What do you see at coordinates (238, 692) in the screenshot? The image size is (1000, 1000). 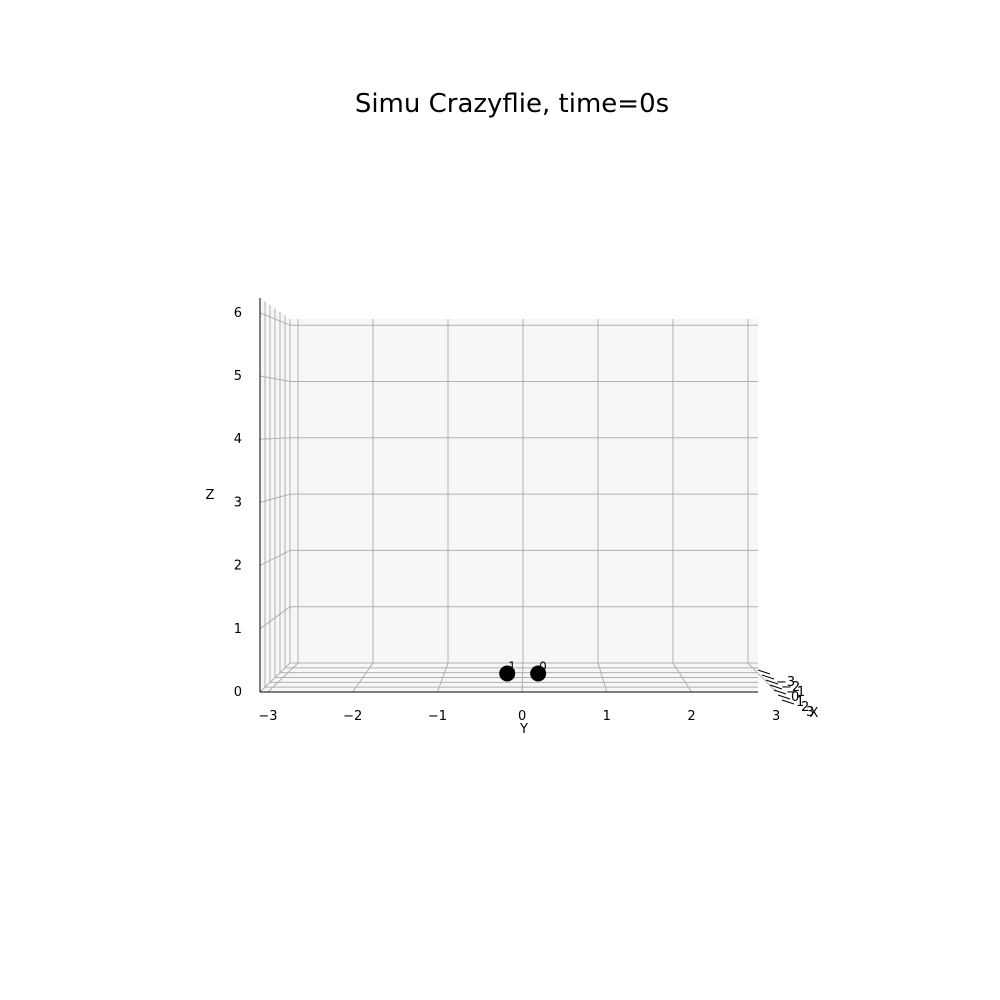 I see `z-tick-label: 0` at bounding box center [238, 692].